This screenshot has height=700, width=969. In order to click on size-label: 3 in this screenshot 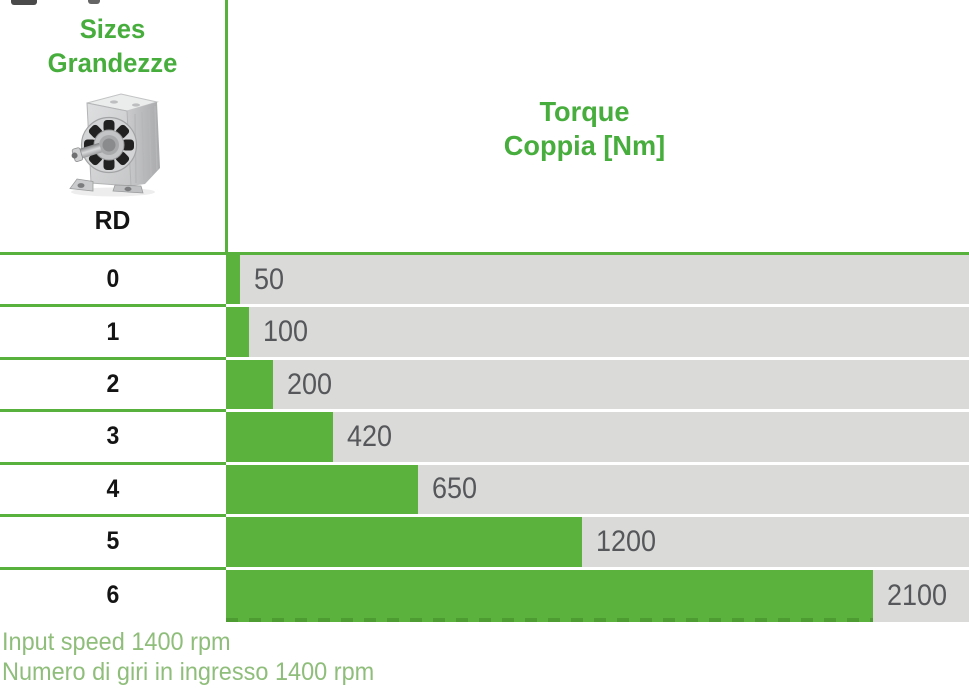, I will do `click(113, 436)`.